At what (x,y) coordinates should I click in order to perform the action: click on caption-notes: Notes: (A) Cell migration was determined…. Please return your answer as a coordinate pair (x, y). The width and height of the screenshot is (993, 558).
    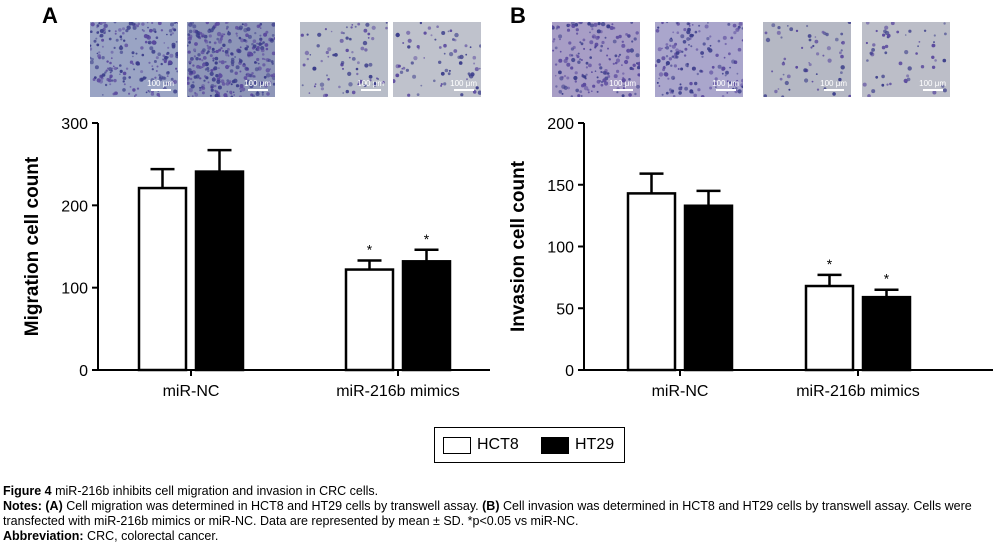
    Looking at the image, I should click on (498, 514).